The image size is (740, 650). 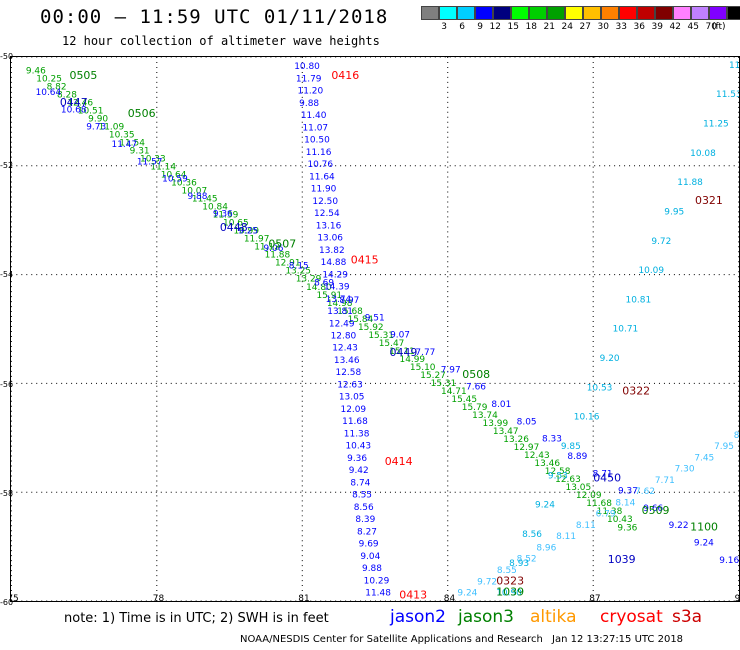 I want to click on swh-value: 13.16, so click(x=329, y=226).